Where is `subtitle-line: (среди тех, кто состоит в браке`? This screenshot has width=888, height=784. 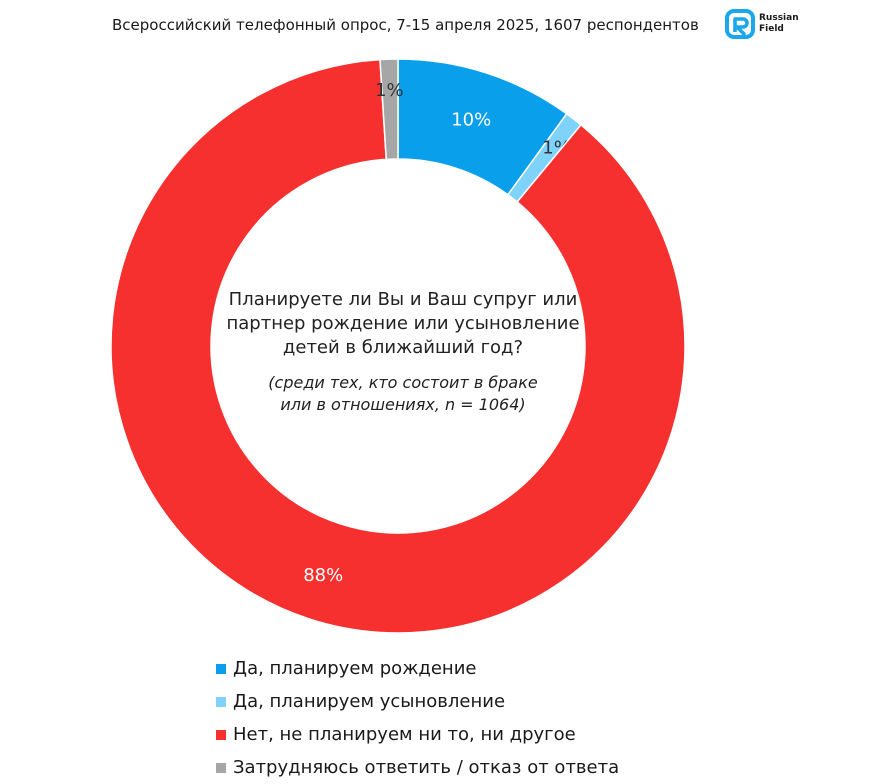
subtitle-line: (среди тех, кто состоит в браке is located at coordinates (403, 382).